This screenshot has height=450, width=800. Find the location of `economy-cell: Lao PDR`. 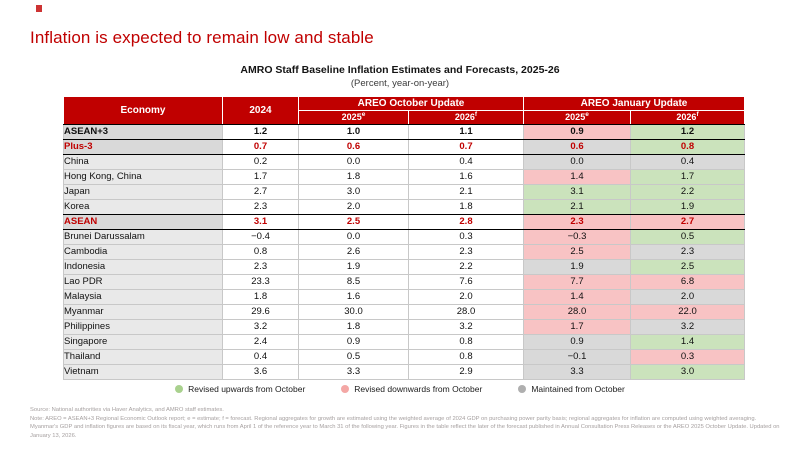

economy-cell: Lao PDR is located at coordinates (143, 282).